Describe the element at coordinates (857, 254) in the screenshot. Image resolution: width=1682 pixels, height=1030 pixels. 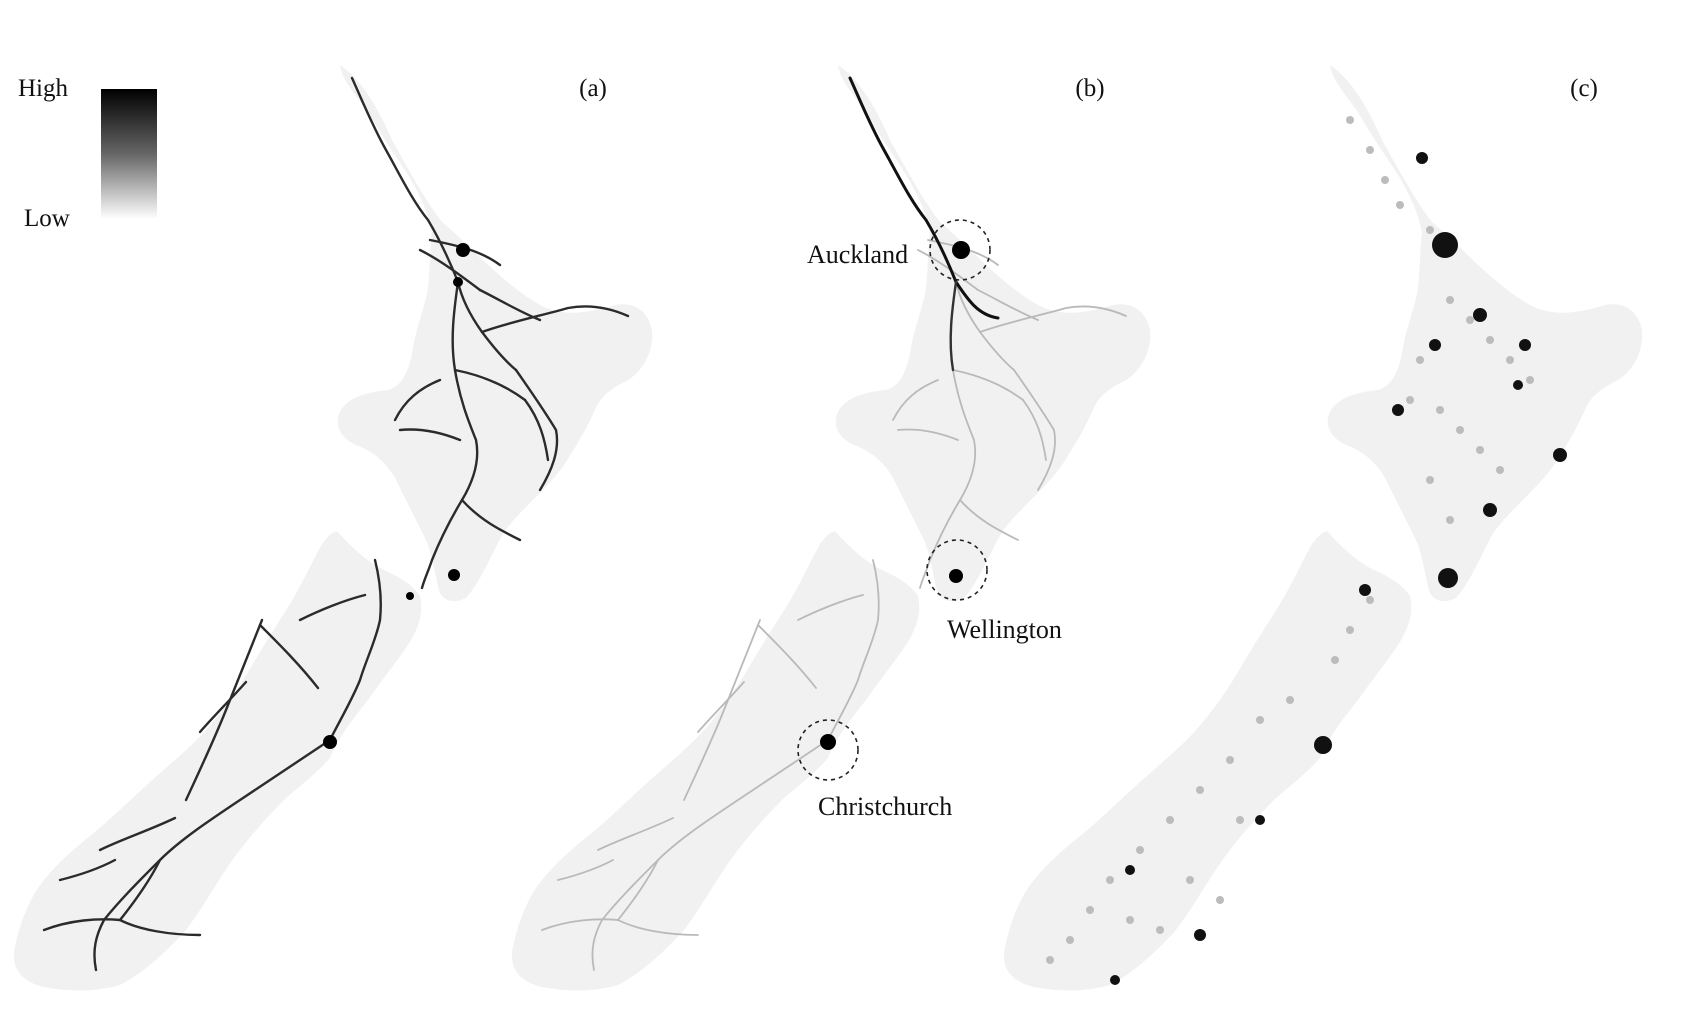
I see `auckland-label: Auckland` at that location.